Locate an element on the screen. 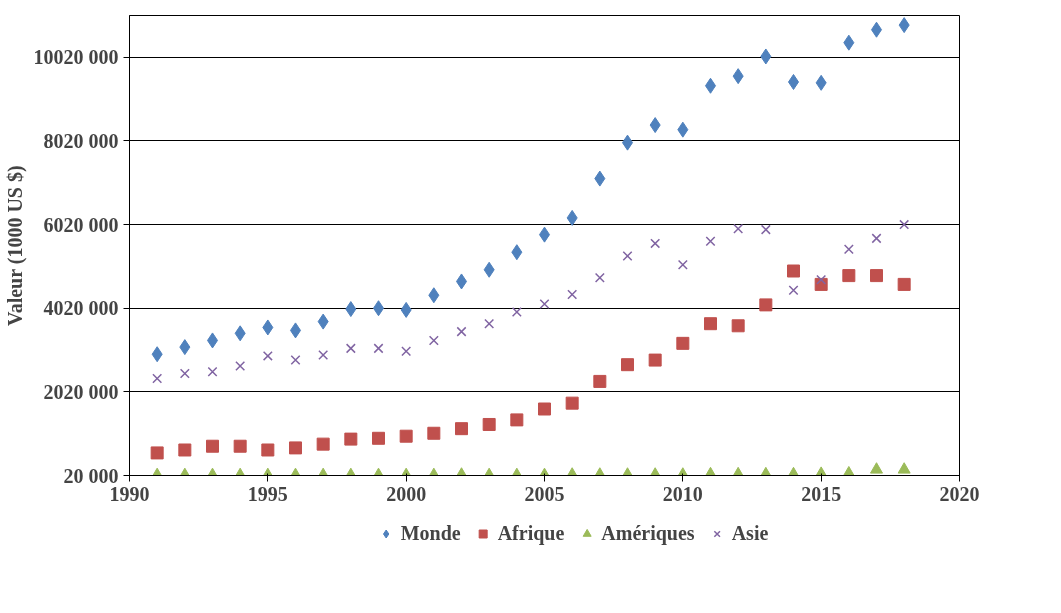 This screenshot has height=613, width=1061. x-tick-label: 2010 is located at coordinates (682, 493).